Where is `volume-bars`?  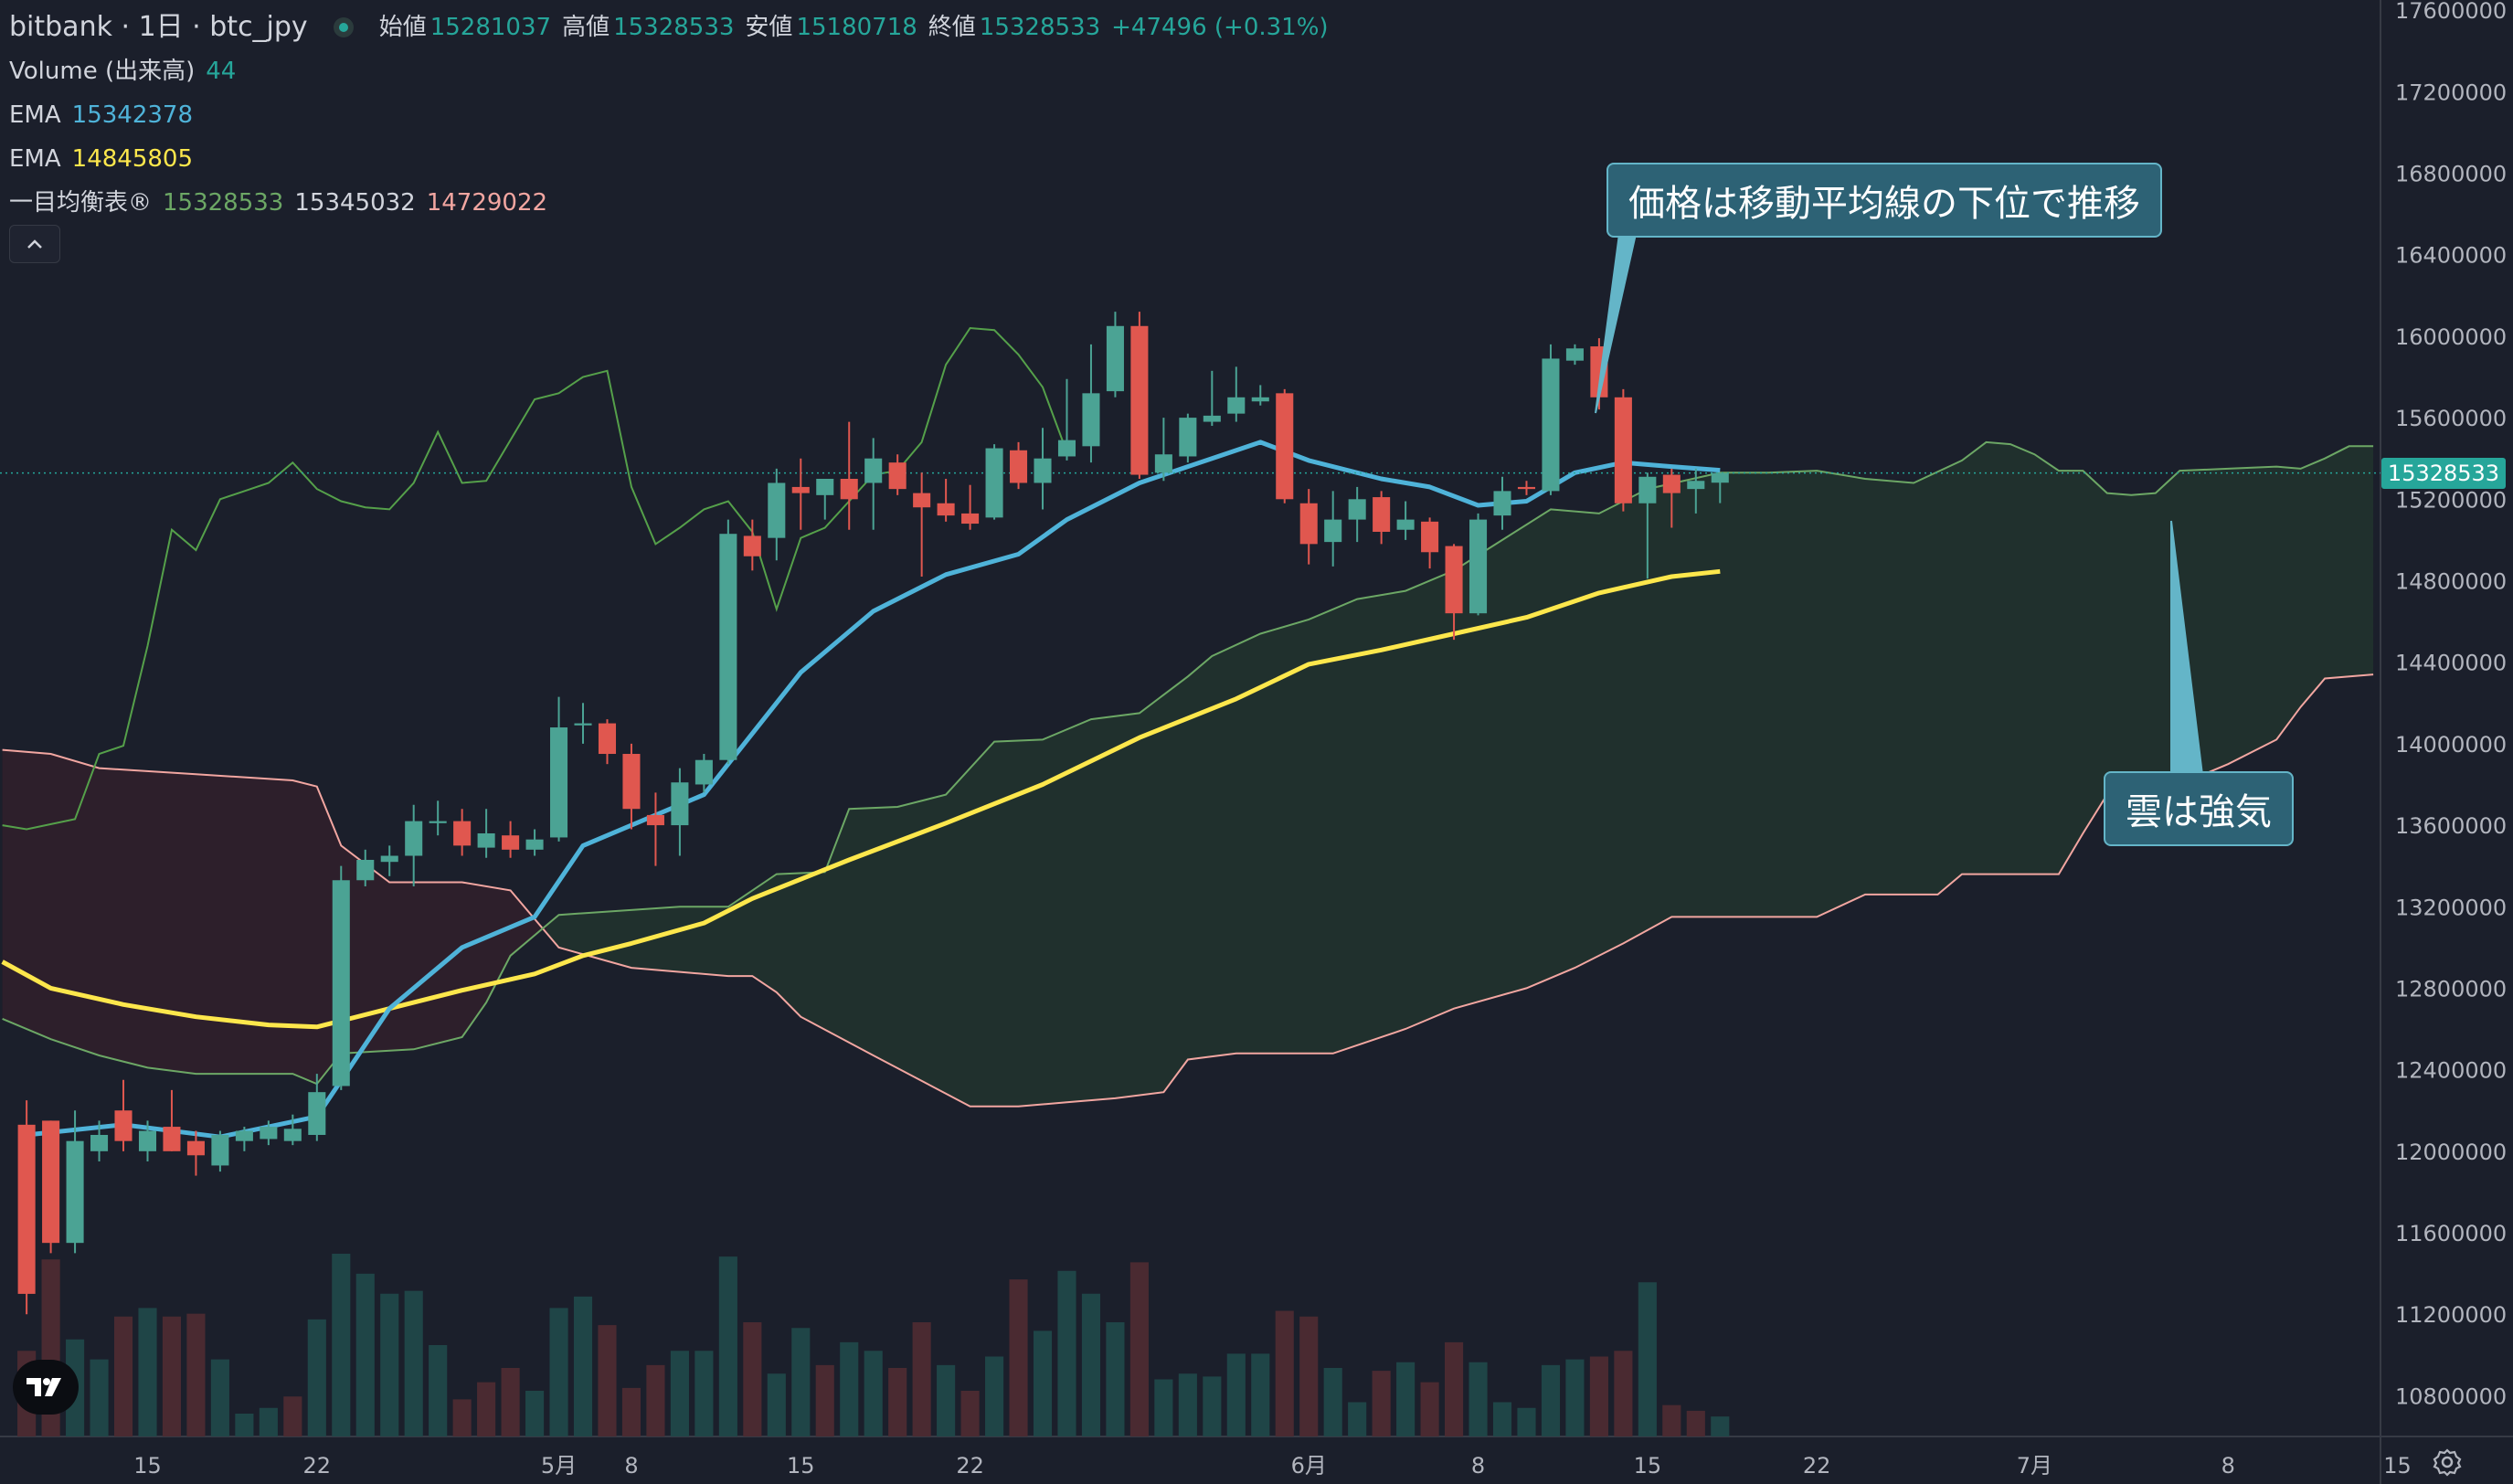
volume-bars is located at coordinates (873, 1345).